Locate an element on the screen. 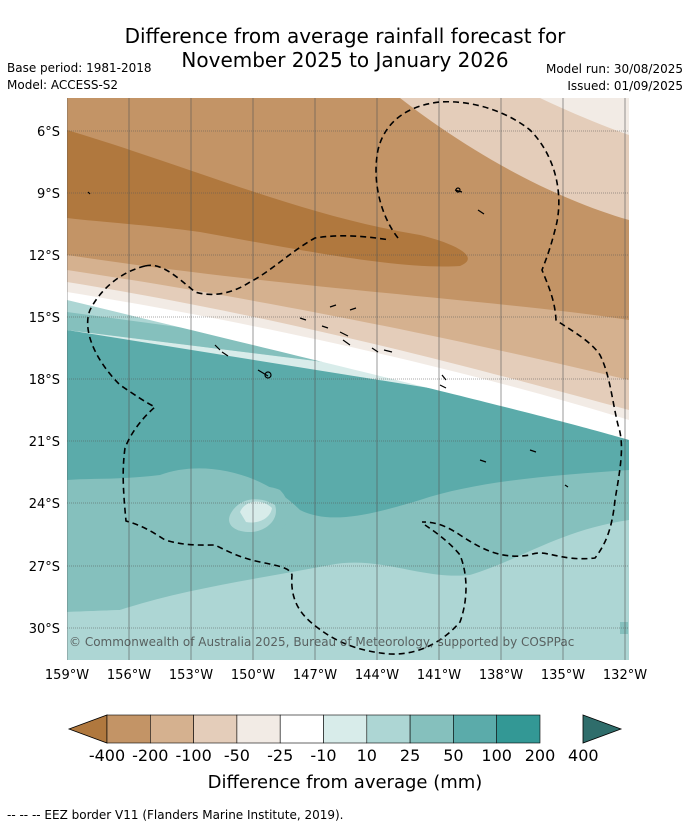  model-run: Model run: 30/08/2025 is located at coordinates (614, 69).